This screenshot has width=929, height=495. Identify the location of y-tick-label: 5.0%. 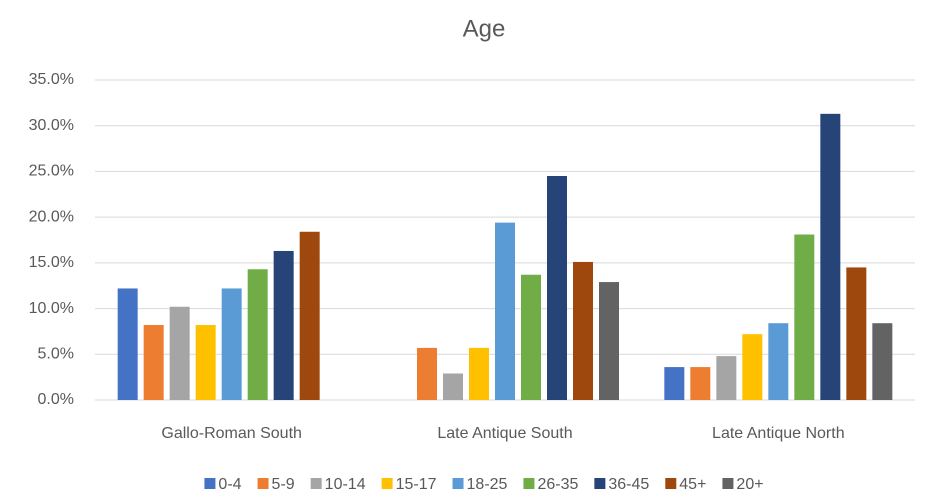
(56, 354).